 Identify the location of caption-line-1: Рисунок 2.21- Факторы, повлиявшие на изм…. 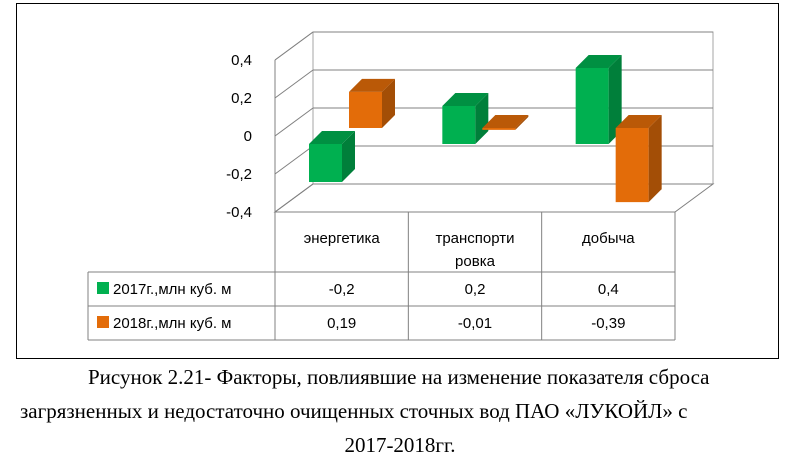
(399, 377).